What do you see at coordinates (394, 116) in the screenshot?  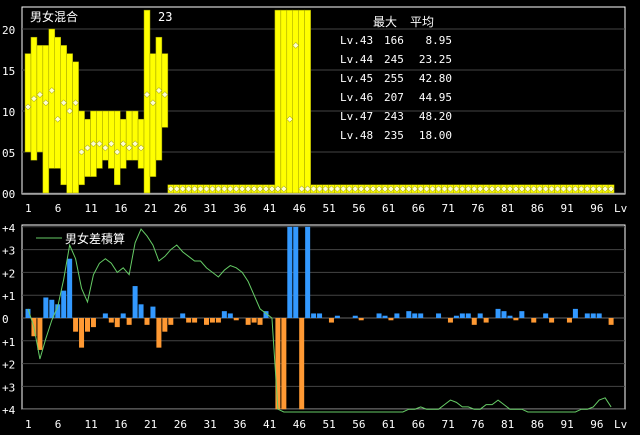 I see `stats-row-max: 243` at bounding box center [394, 116].